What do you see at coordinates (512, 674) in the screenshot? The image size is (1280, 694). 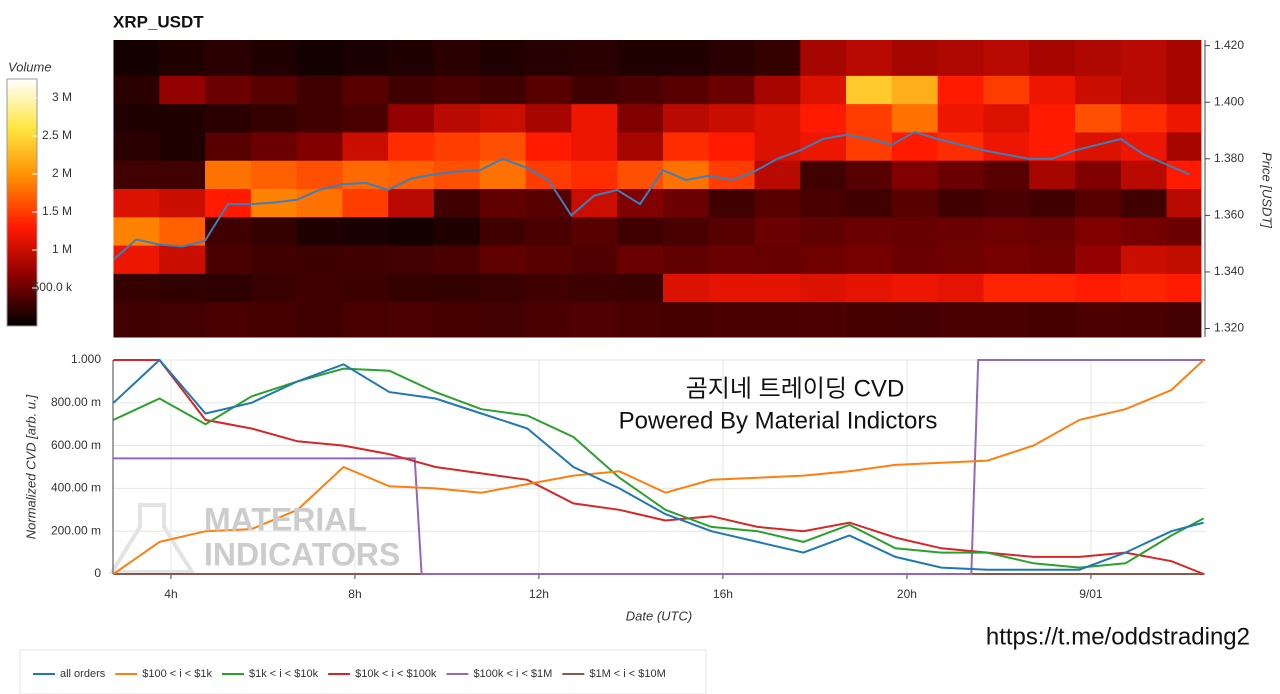 I see `legend-label: $100k < i < $1M` at bounding box center [512, 674].